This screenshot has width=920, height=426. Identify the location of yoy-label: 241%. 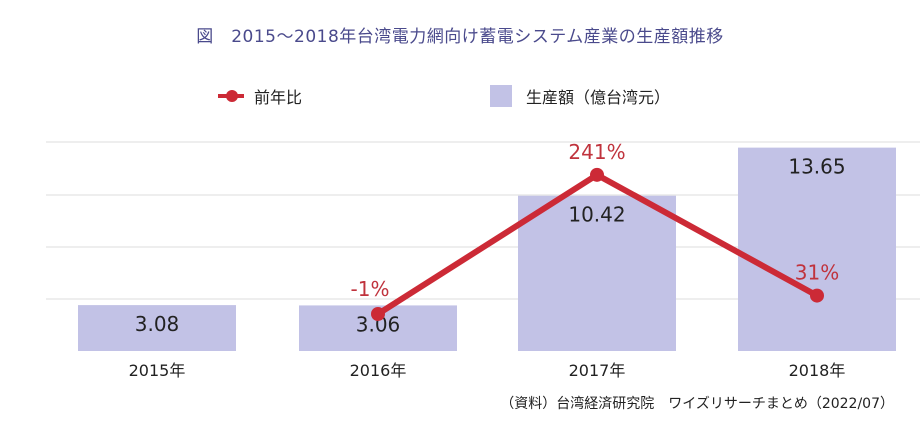
(596, 152).